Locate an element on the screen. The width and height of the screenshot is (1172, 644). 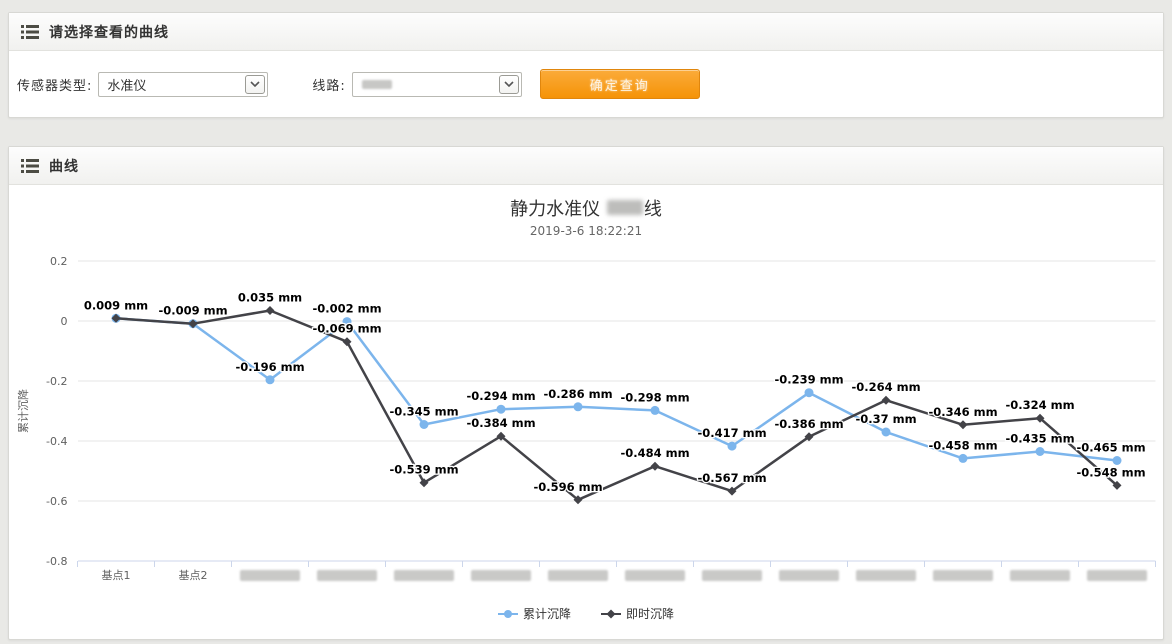
data-point-label: -0.567 mm is located at coordinates (731, 478).